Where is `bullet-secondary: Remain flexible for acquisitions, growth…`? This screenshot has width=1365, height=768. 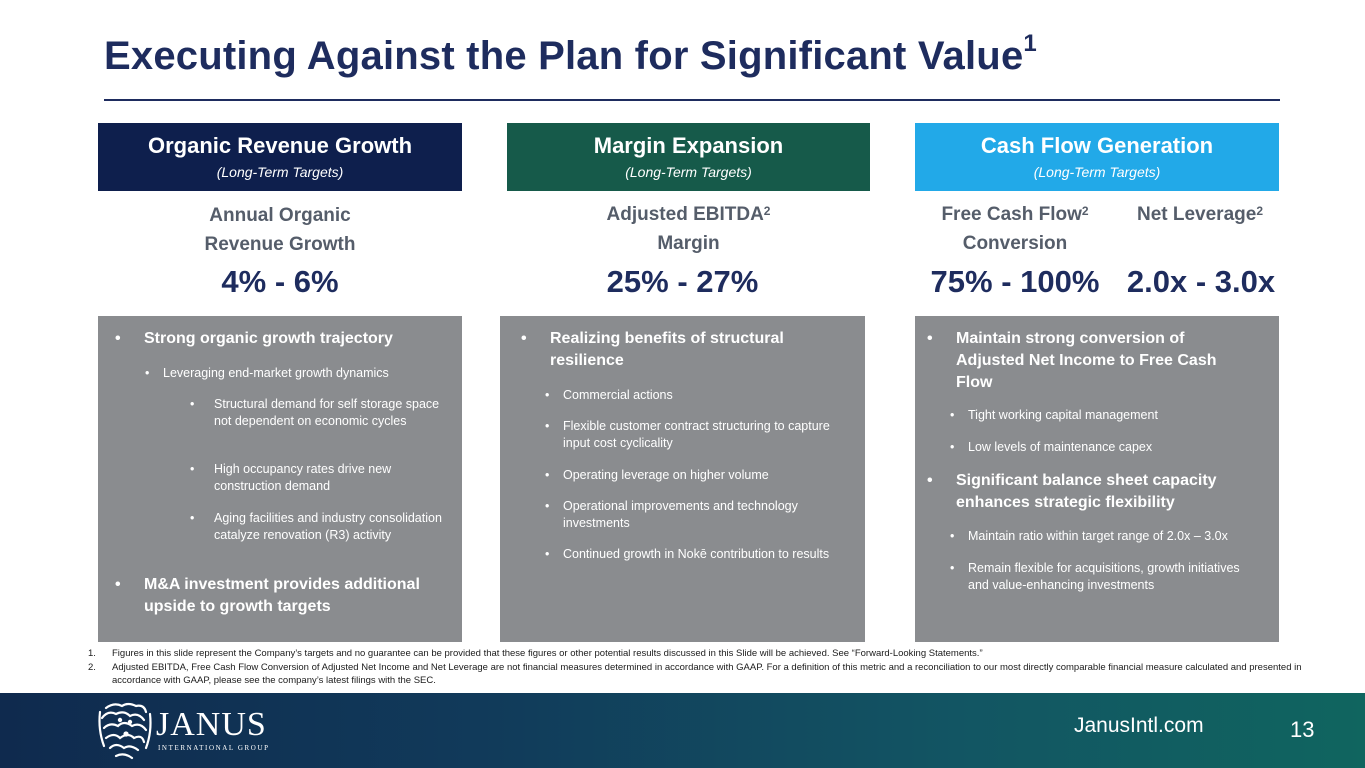 bullet-secondary: Remain flexible for acquisitions, growth… is located at coordinates (1104, 577).